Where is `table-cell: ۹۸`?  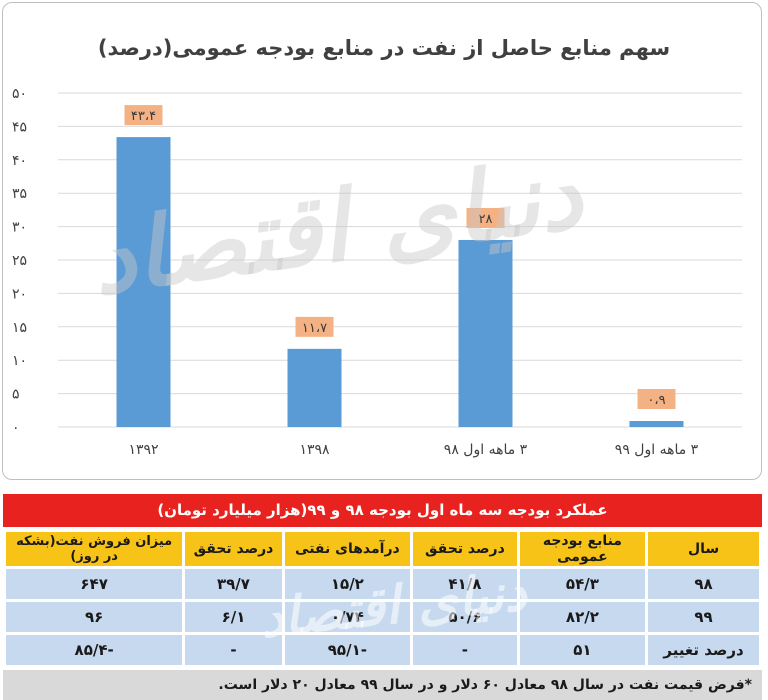
table-cell: ۹۸ is located at coordinates (703, 584).